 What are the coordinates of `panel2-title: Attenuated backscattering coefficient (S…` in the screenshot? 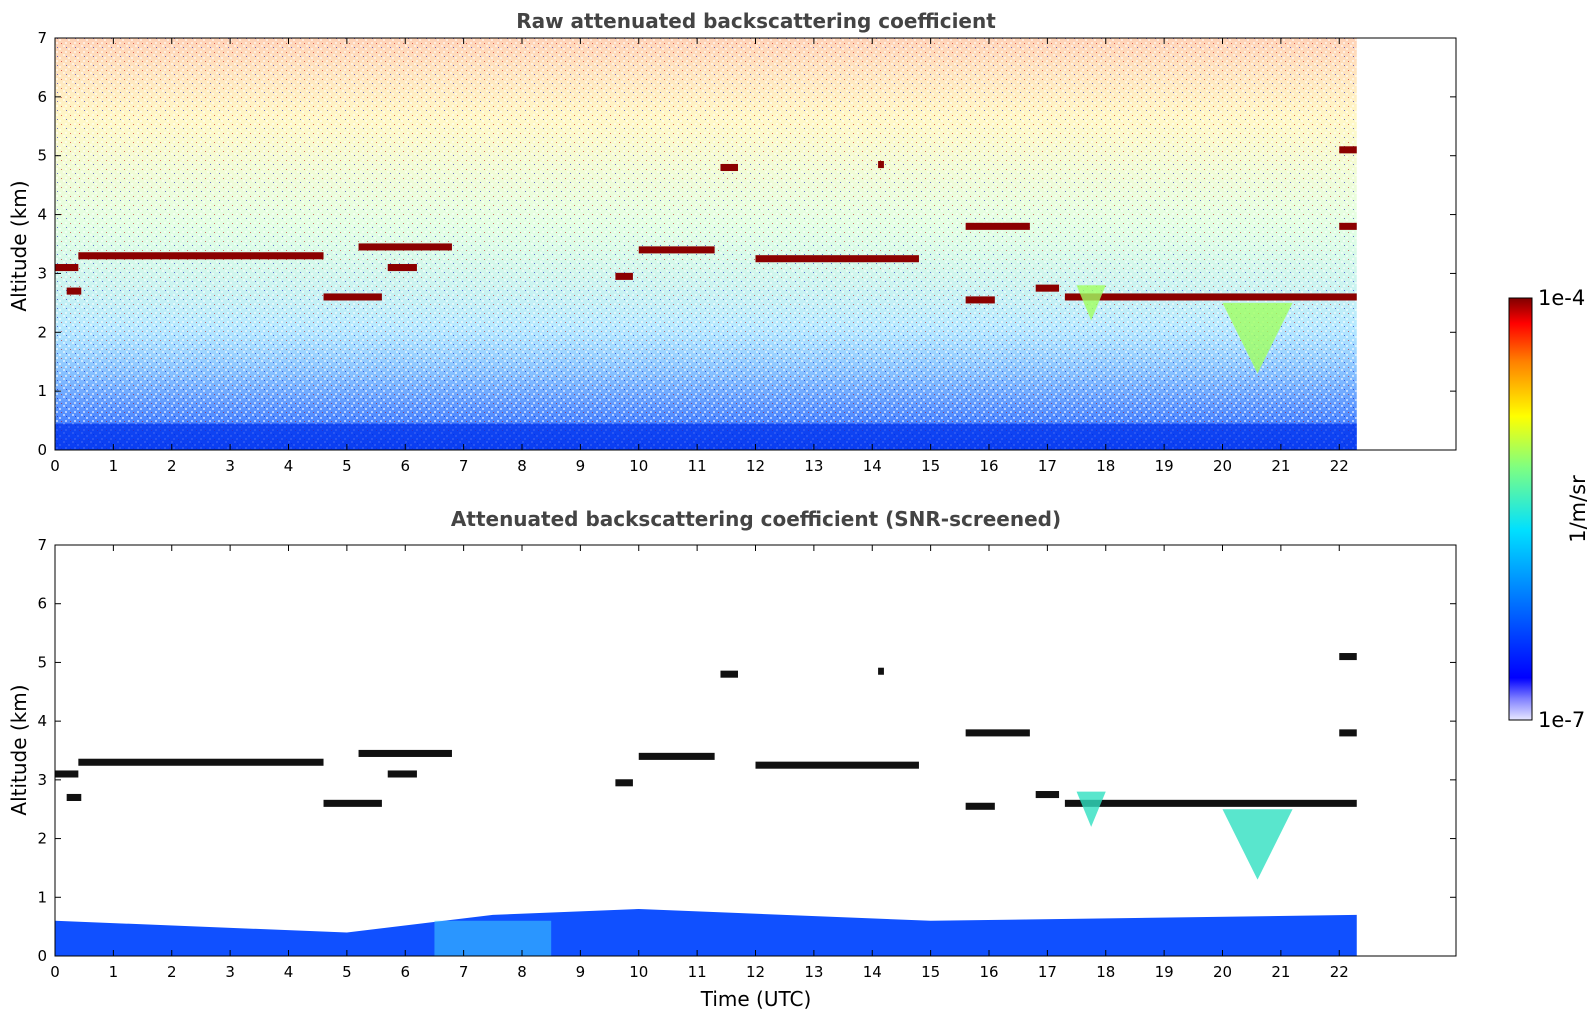 It's located at (756, 519).